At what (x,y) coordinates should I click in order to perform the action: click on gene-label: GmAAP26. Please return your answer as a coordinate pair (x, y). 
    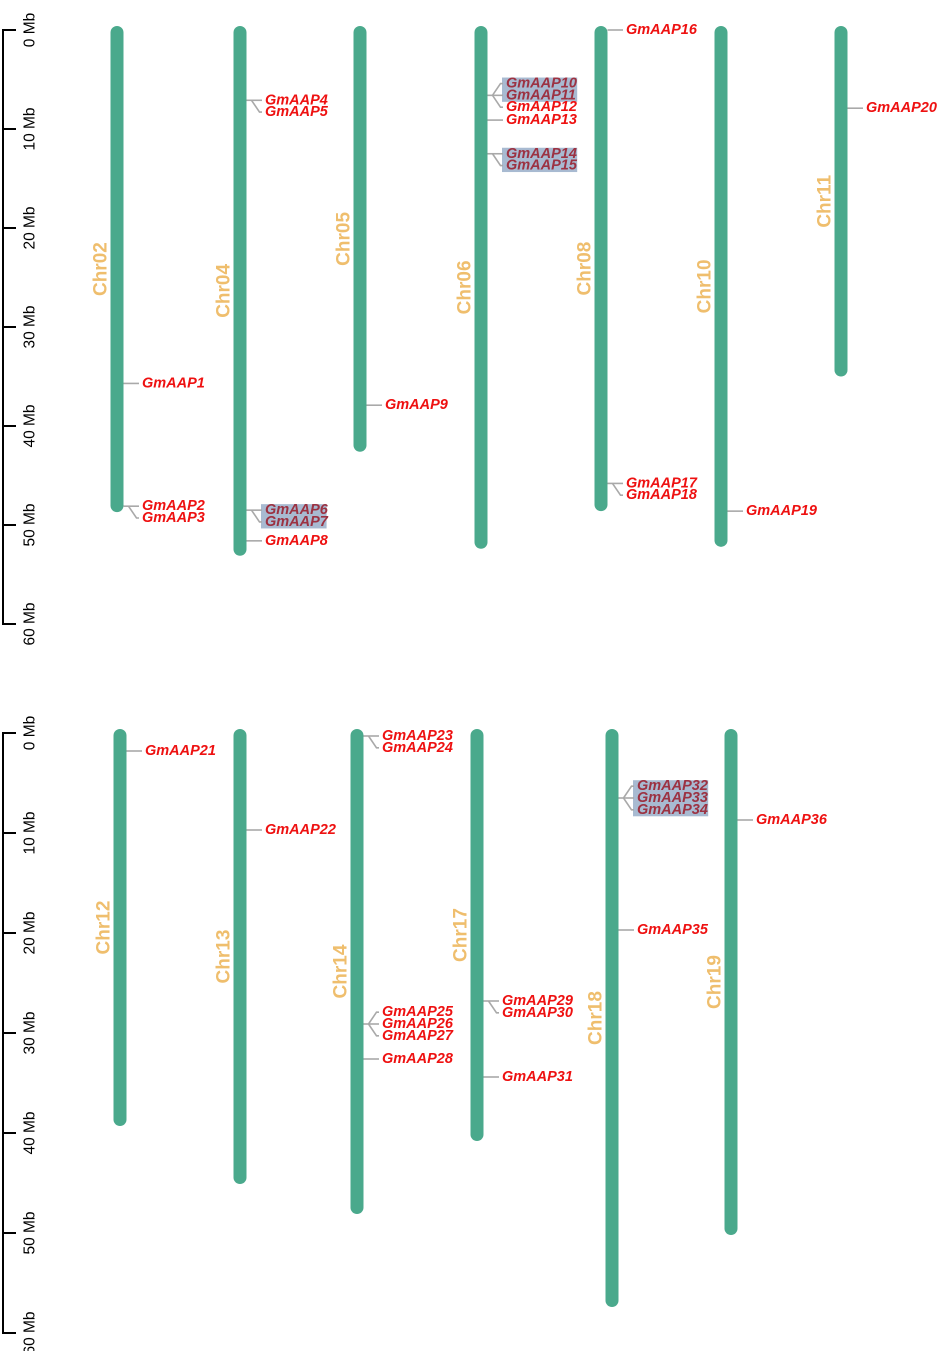
    Looking at the image, I should click on (418, 1024).